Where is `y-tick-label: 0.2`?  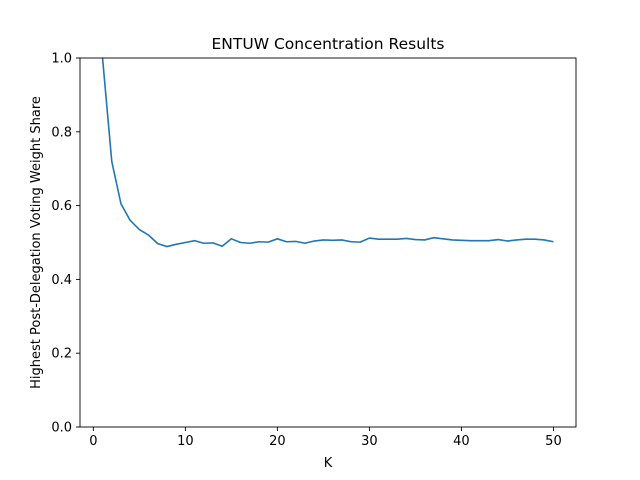
y-tick-label: 0.2 is located at coordinates (61, 354).